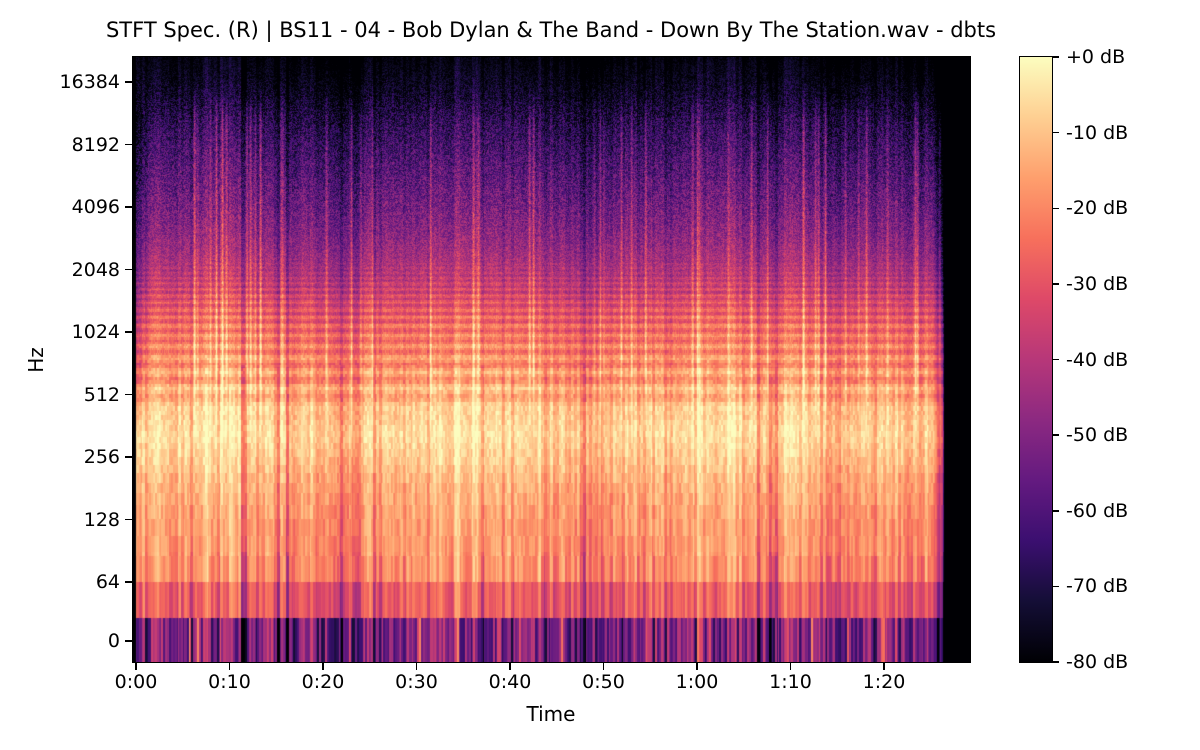 Image resolution: width=1200 pixels, height=750 pixels. Describe the element at coordinates (101, 457) in the screenshot. I see `y-tick-label: 256` at that location.